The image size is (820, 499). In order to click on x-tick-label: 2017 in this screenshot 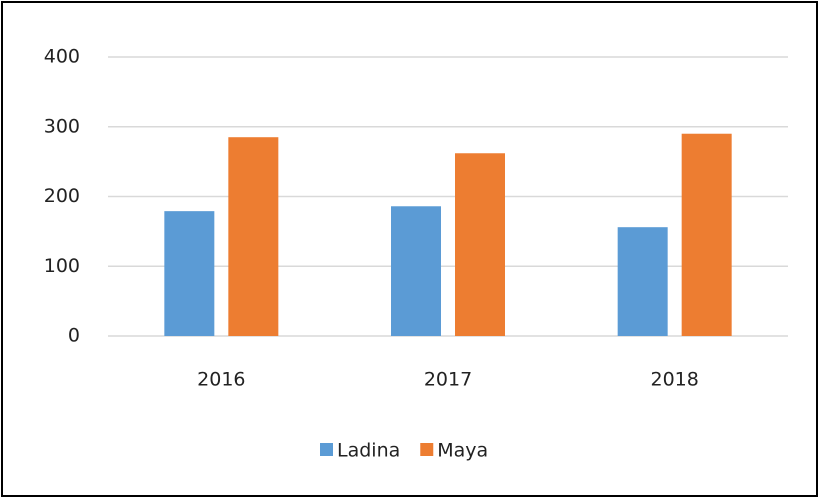, I will do `click(448, 380)`.